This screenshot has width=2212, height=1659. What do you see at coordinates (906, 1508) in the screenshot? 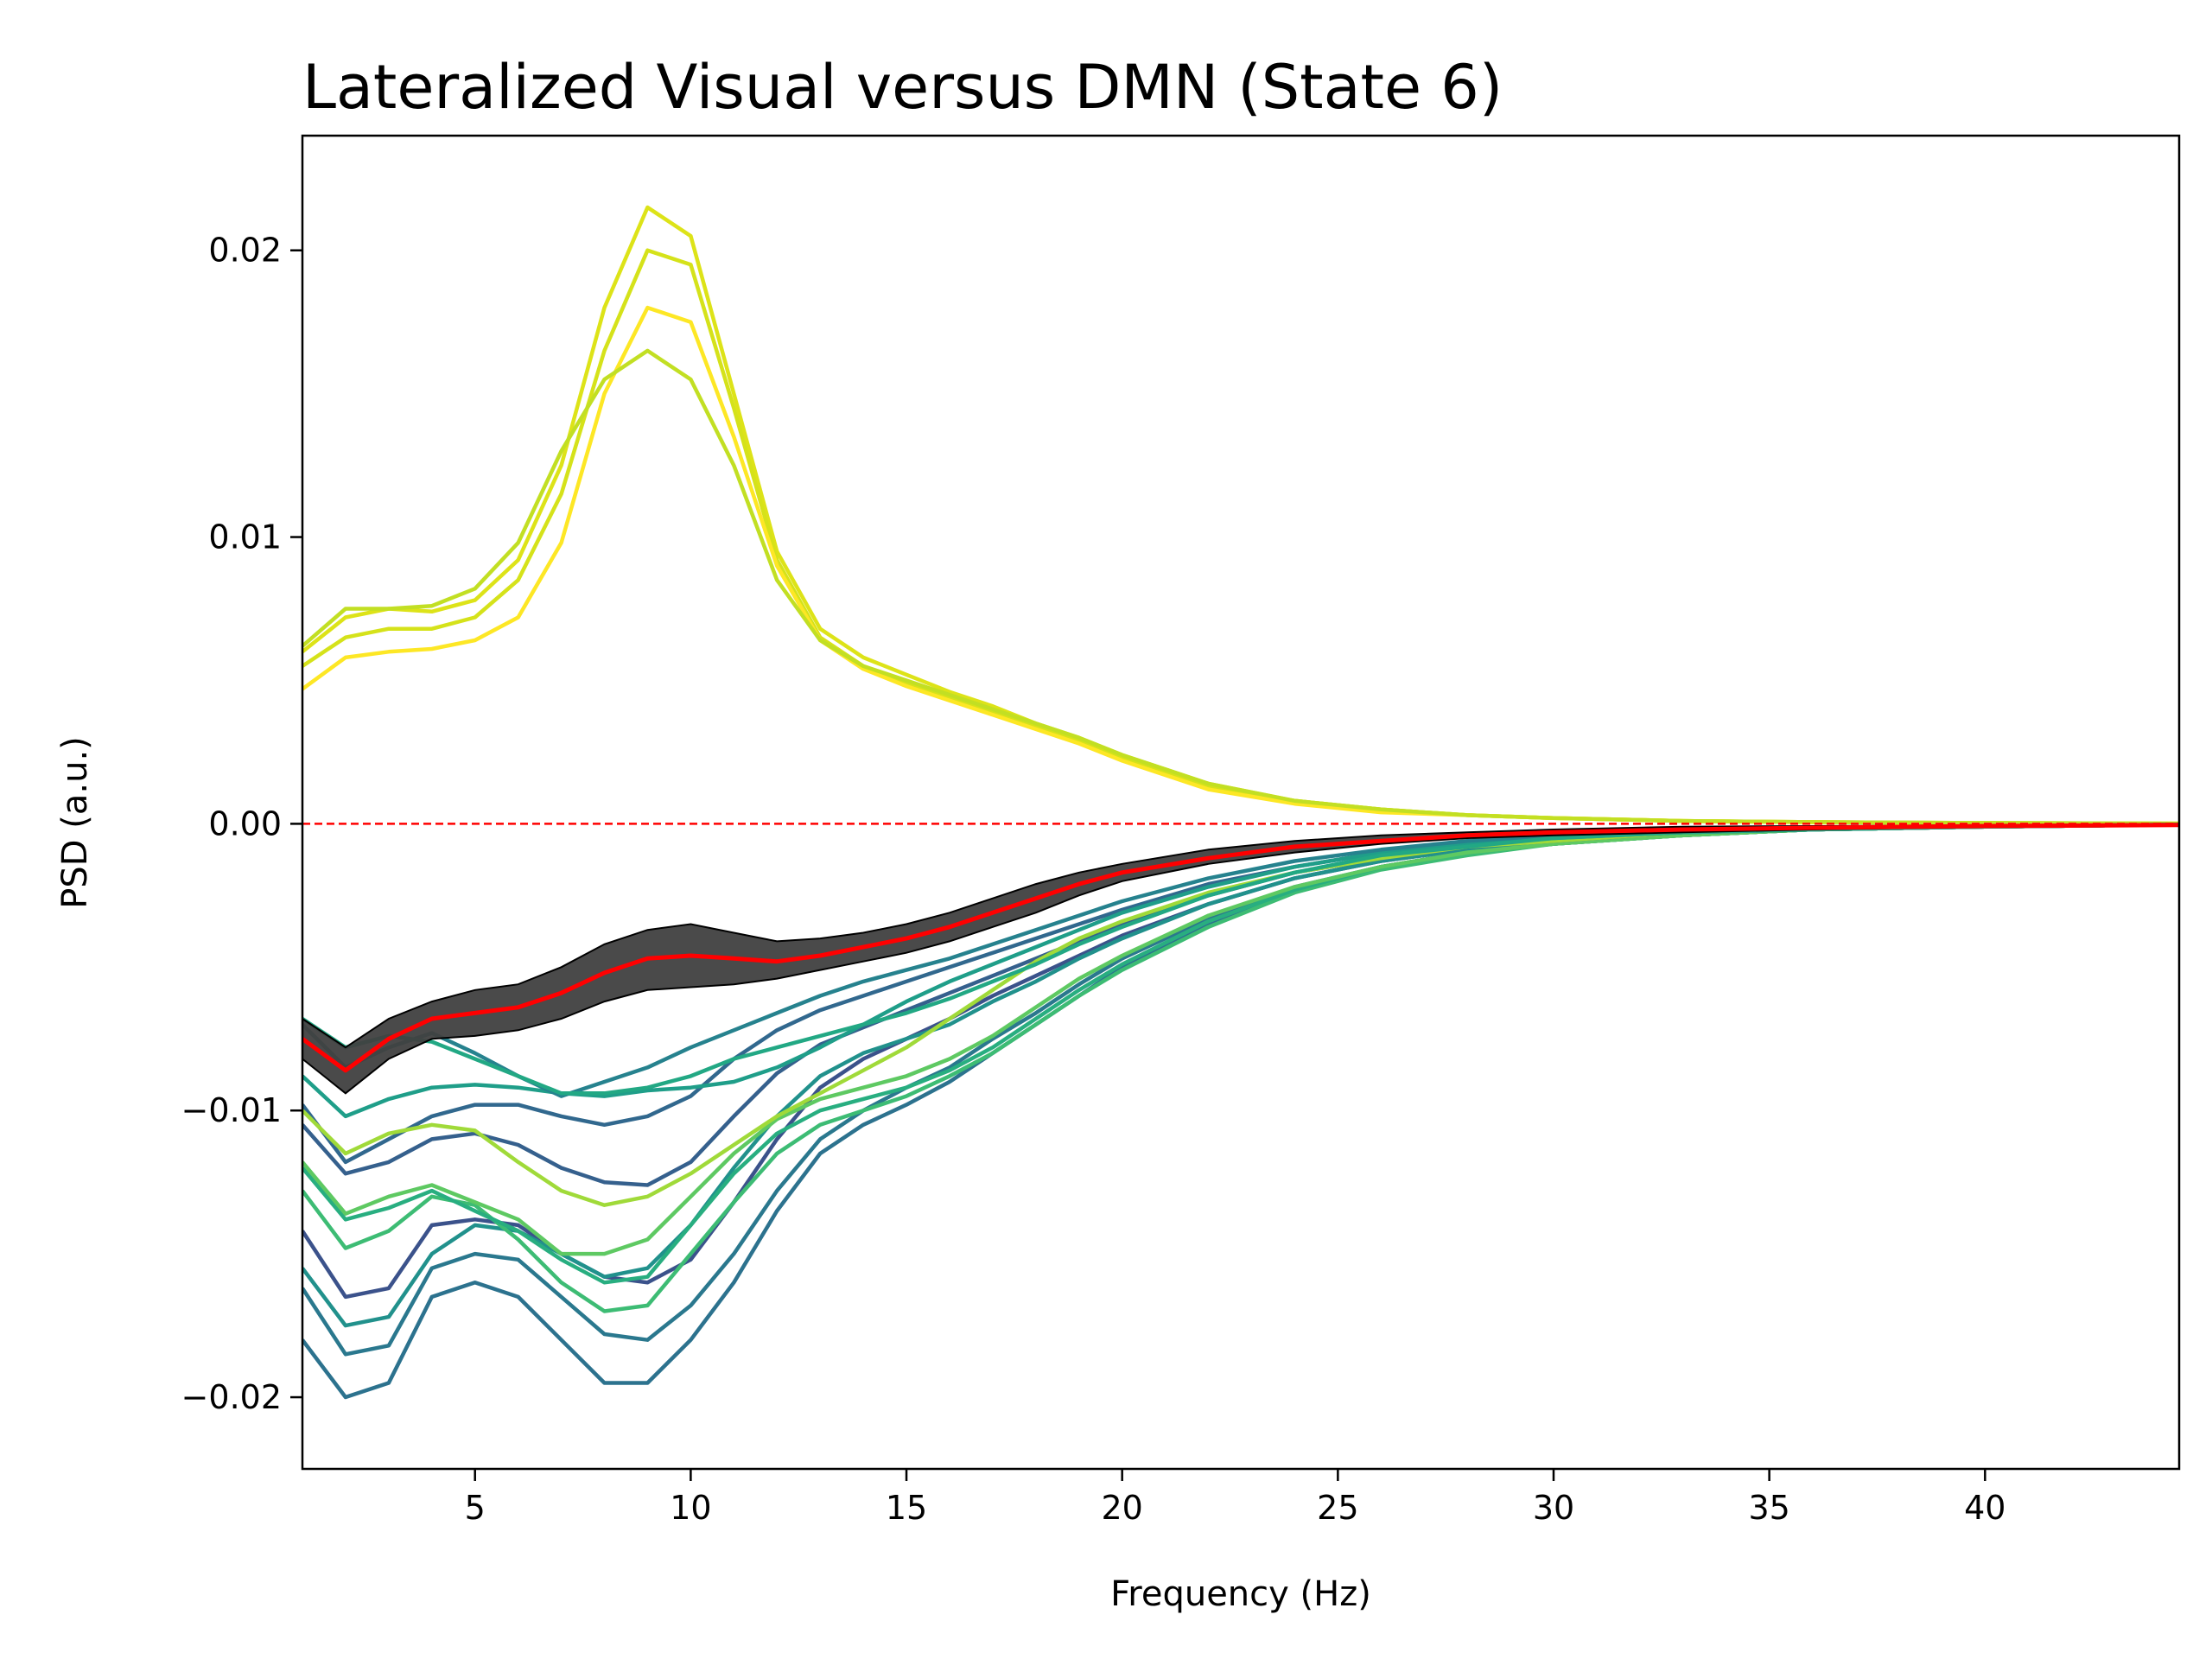
I see `x-tick-label: 15` at bounding box center [906, 1508].